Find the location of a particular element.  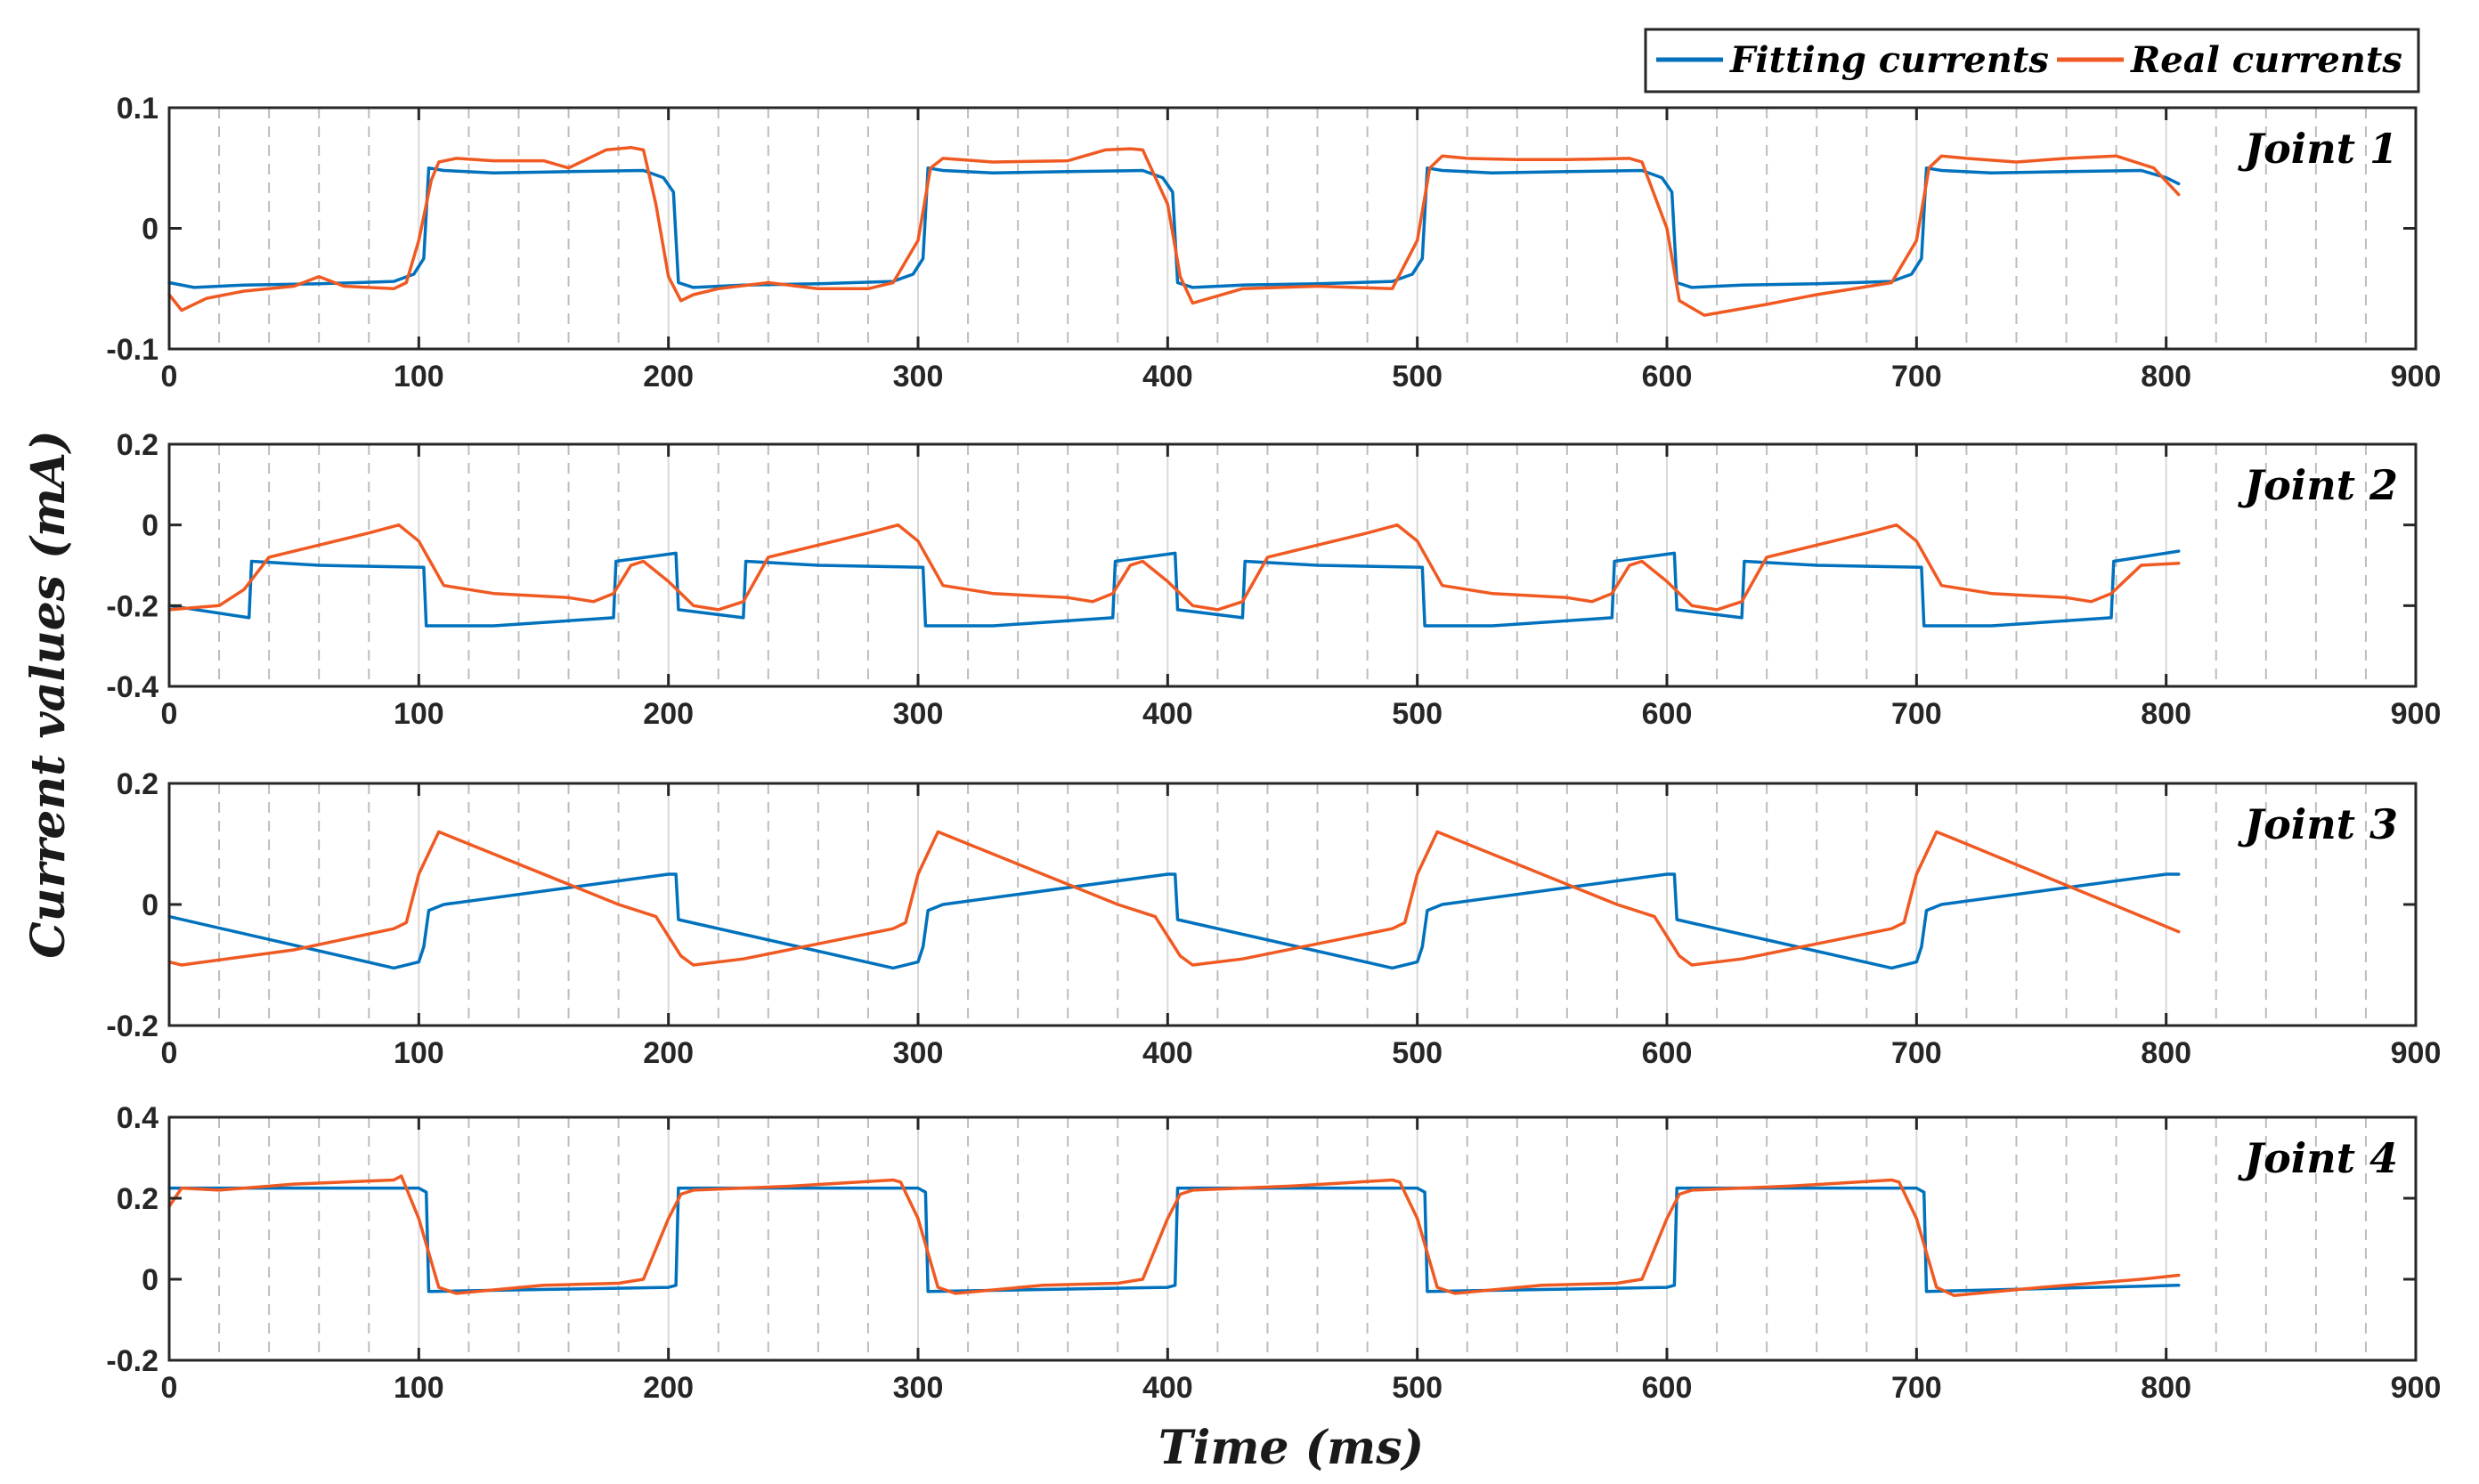

panel-label-joint-3: Joint 3 is located at coordinates (2318, 824).